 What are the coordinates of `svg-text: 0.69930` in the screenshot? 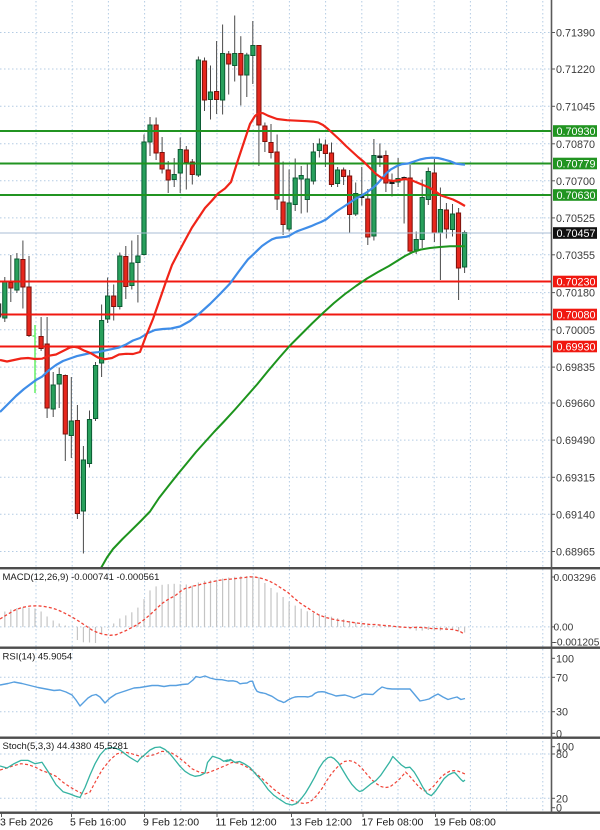 It's located at (576, 348).